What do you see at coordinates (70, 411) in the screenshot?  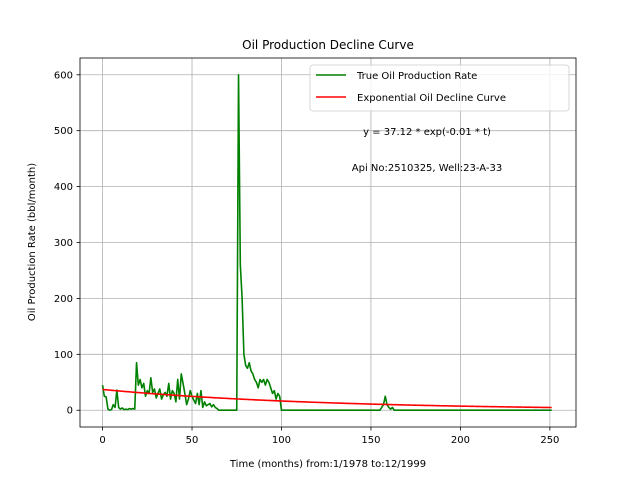 I see `y-tick-label: 0` at bounding box center [70, 411].